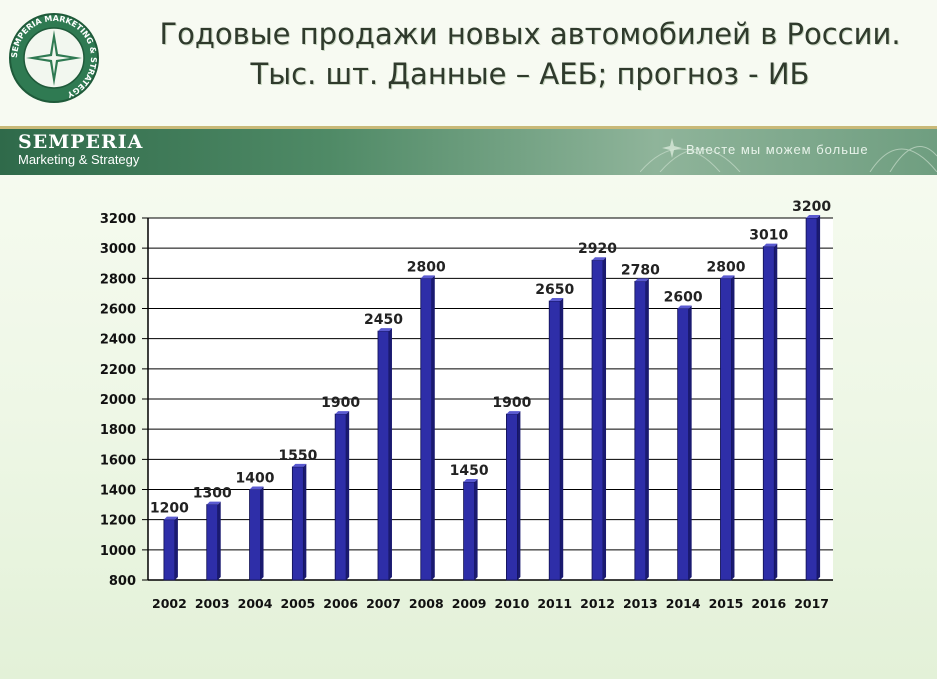  Describe the element at coordinates (597, 249) in the screenshot. I see `data-label: 2920` at that location.